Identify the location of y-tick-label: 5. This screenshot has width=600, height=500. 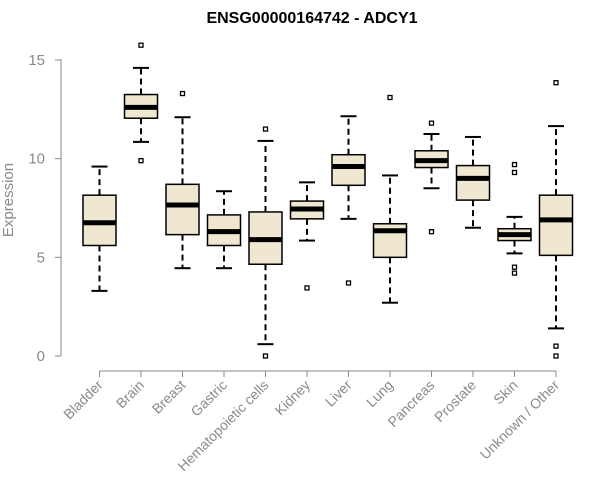
(41, 257).